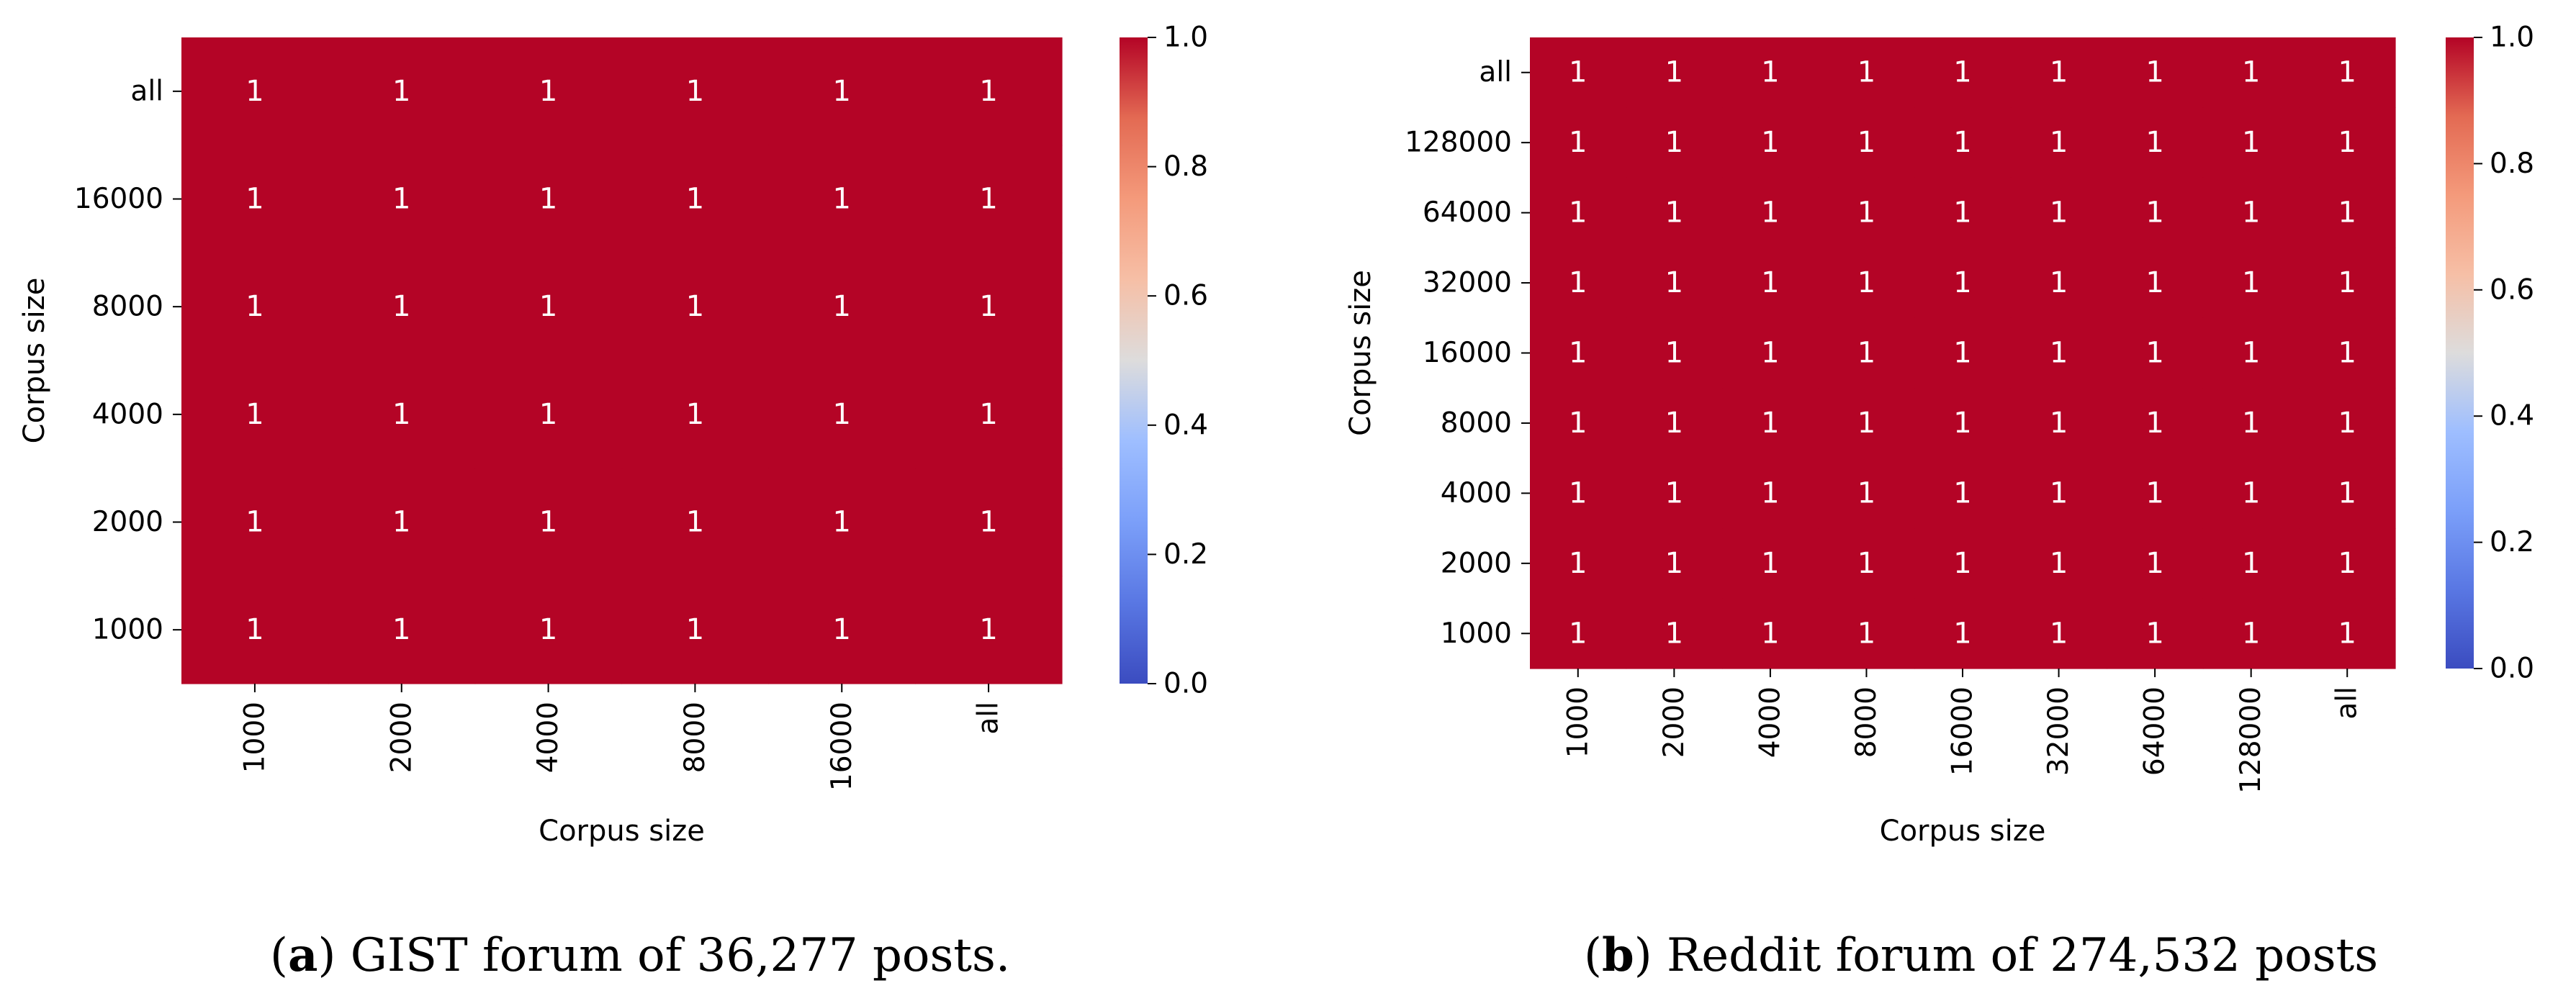 The width and height of the screenshot is (2576, 1001). Describe the element at coordinates (640, 955) in the screenshot. I see `caption-a: (a) GIST forum of 36,277 posts.` at that location.